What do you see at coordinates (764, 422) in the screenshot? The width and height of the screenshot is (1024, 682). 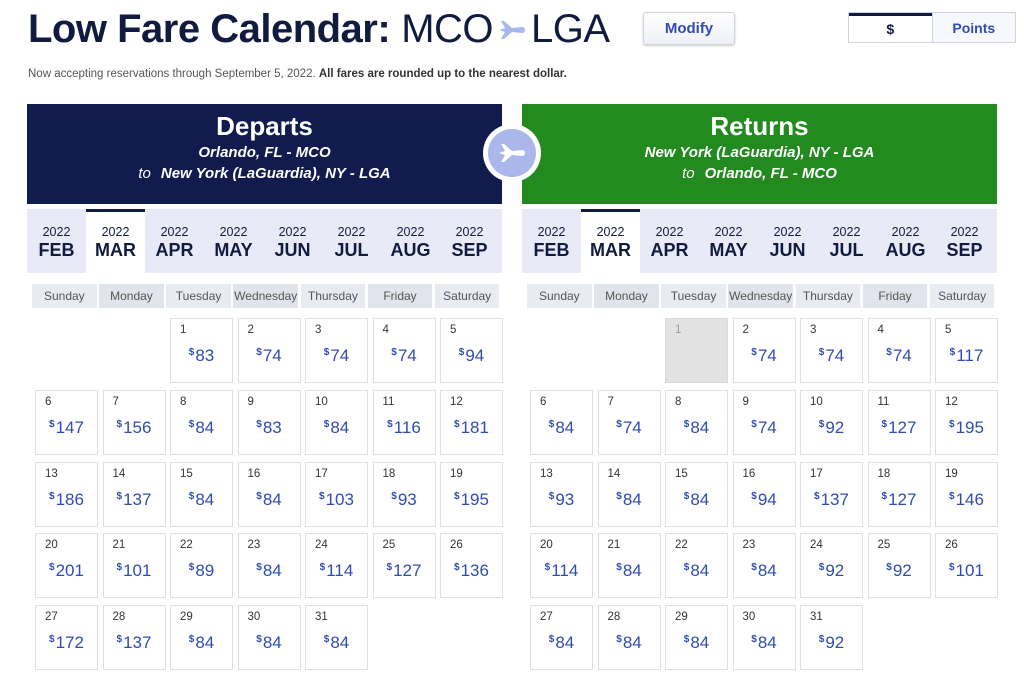 I see `returns-day-cell: 9 $74` at bounding box center [764, 422].